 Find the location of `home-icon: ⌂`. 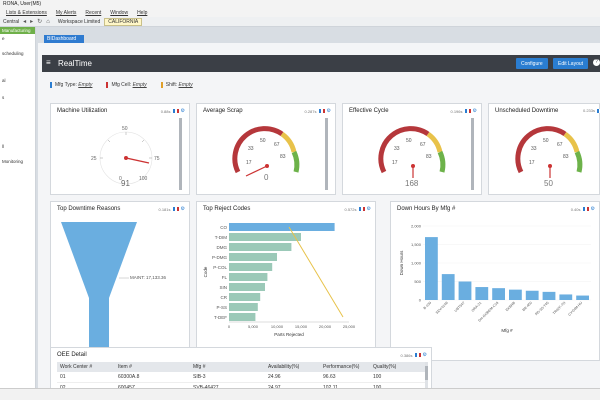

home-icon: ⌂ is located at coordinates (48, 21).